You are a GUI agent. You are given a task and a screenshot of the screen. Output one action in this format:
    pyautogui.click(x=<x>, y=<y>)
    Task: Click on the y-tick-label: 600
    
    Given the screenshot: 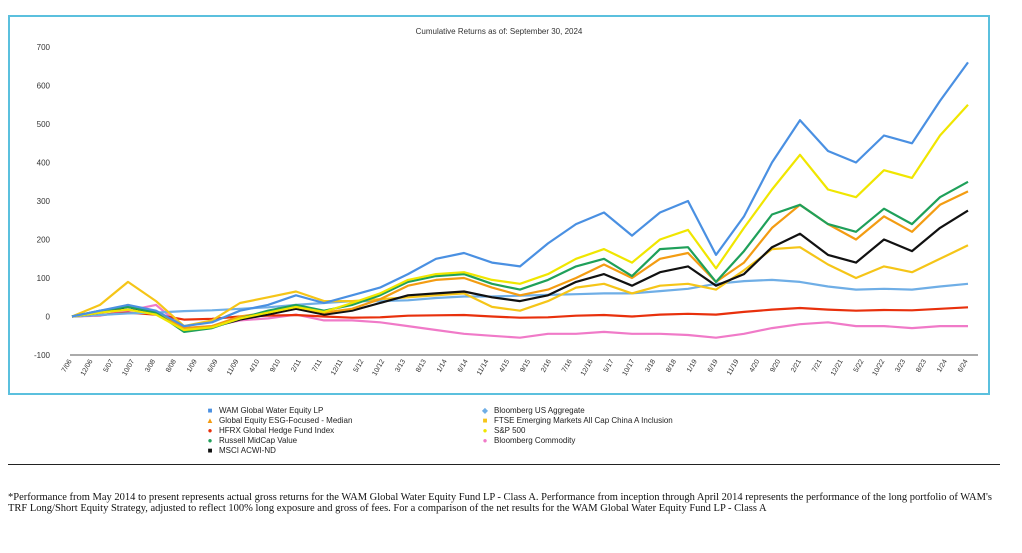 What is the action you would take?
    pyautogui.click(x=44, y=86)
    